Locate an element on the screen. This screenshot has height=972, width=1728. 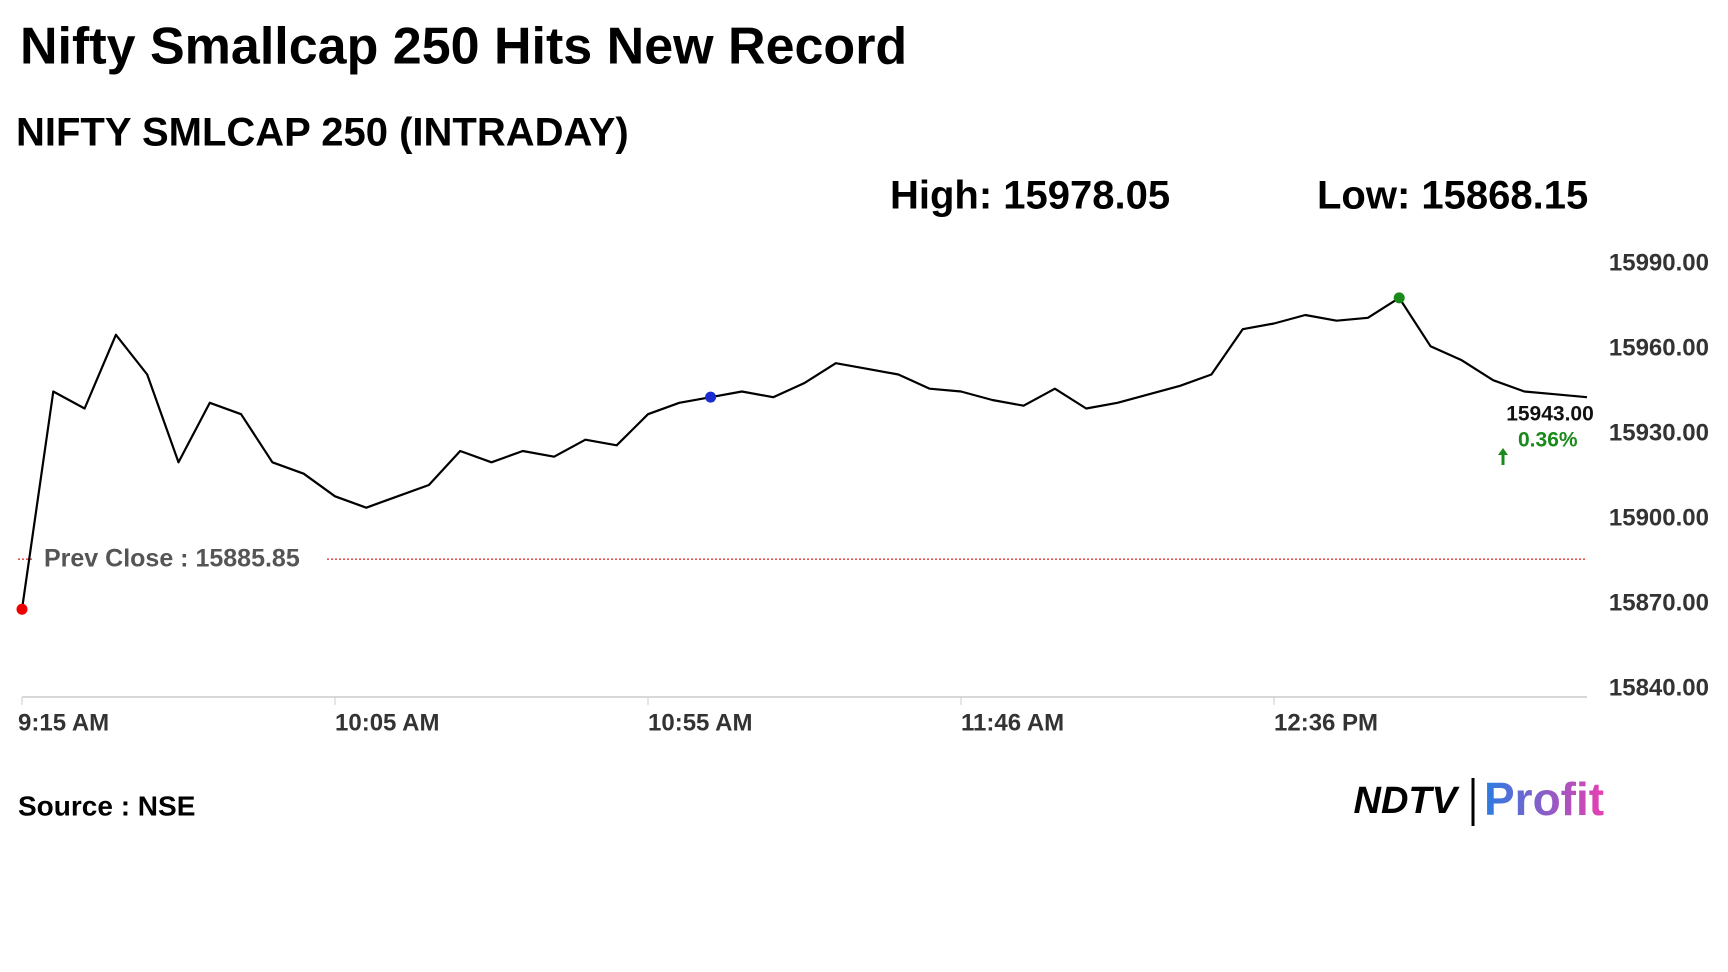
chart-title: Nifty Smallcap 250 Hits New Record is located at coordinates (463, 47).